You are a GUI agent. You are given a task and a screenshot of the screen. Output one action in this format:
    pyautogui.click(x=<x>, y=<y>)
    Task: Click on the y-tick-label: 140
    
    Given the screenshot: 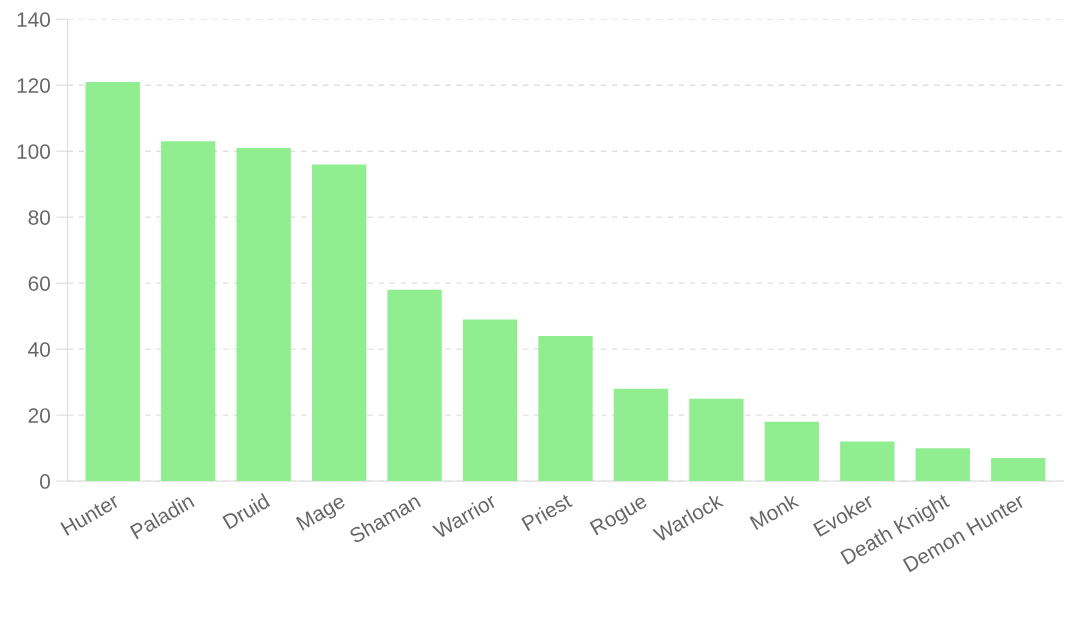 What is the action you would take?
    pyautogui.click(x=33, y=19)
    